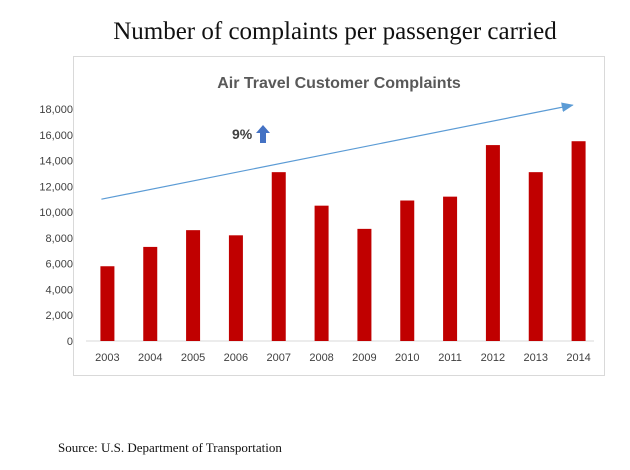  What do you see at coordinates (59, 265) in the screenshot?
I see `y-tick-label: 6,000` at bounding box center [59, 265].